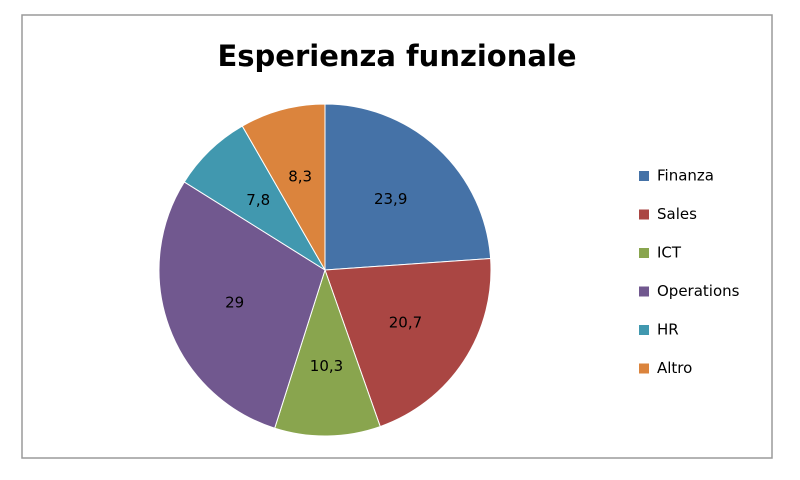 The height and width of the screenshot is (480, 800). Describe the element at coordinates (674, 368) in the screenshot. I see `legend-label: Altro` at that location.